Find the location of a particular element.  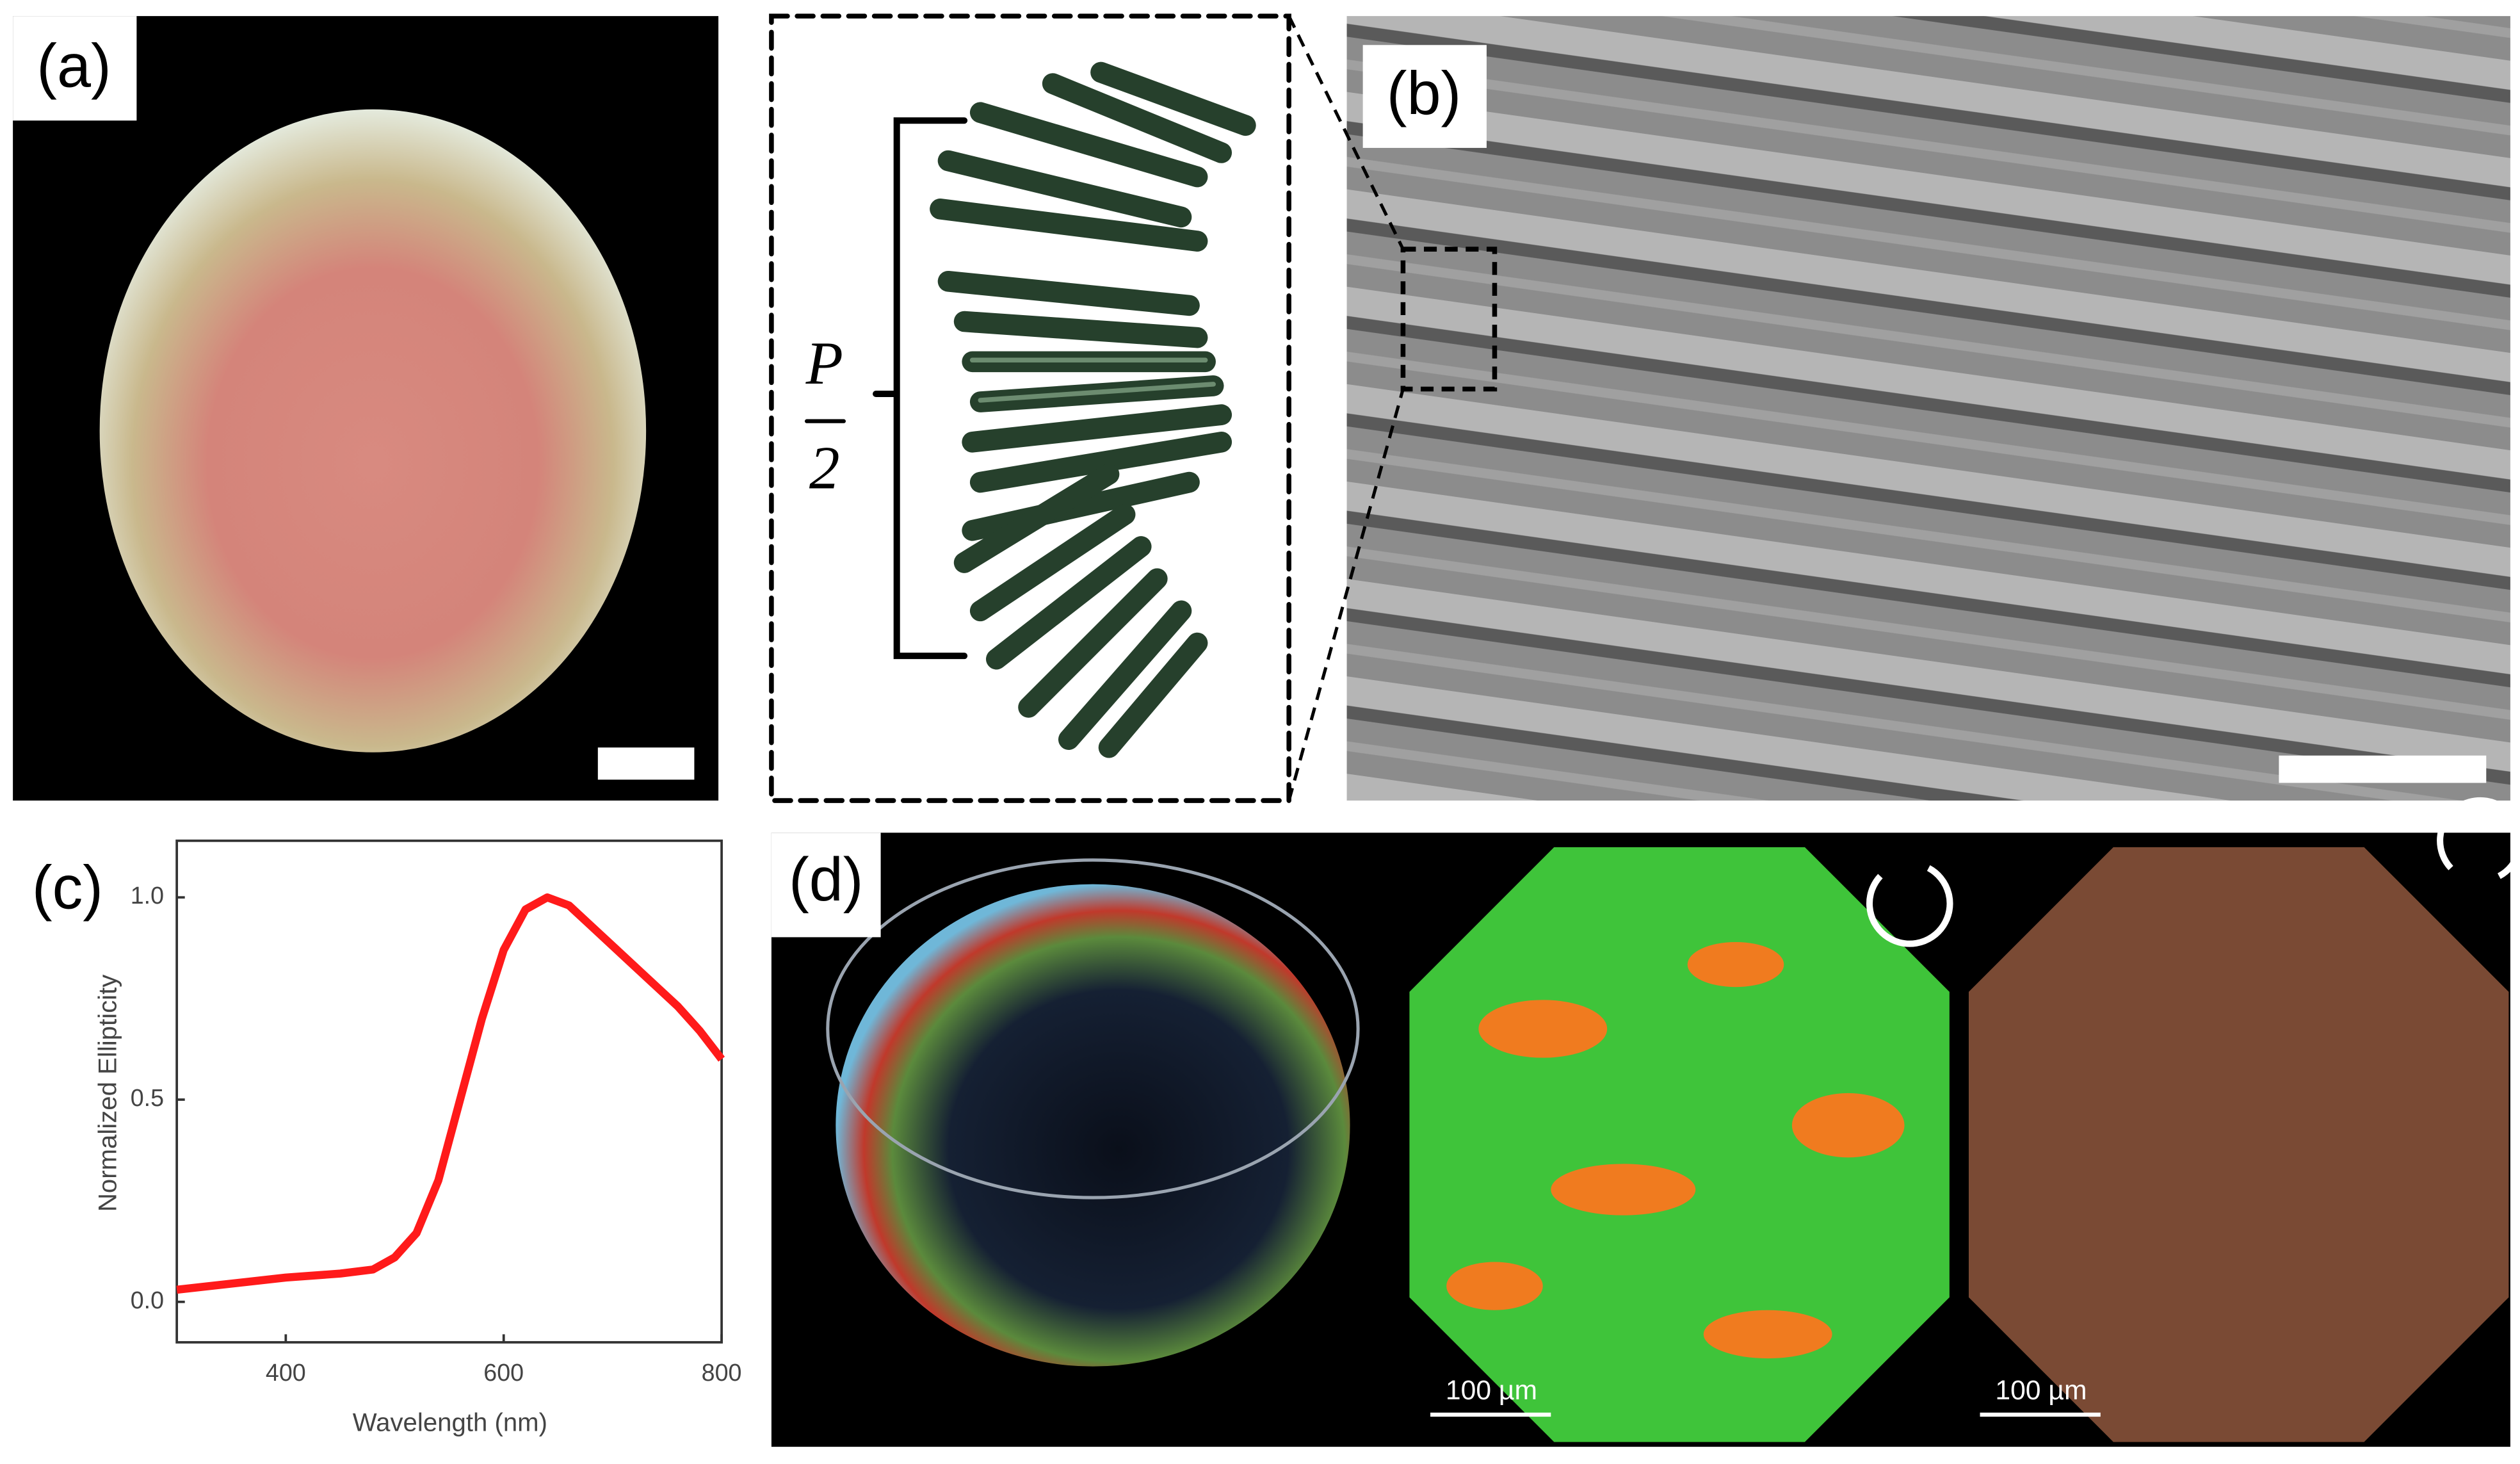

x-tick-label: 800 is located at coordinates (722, 1372).